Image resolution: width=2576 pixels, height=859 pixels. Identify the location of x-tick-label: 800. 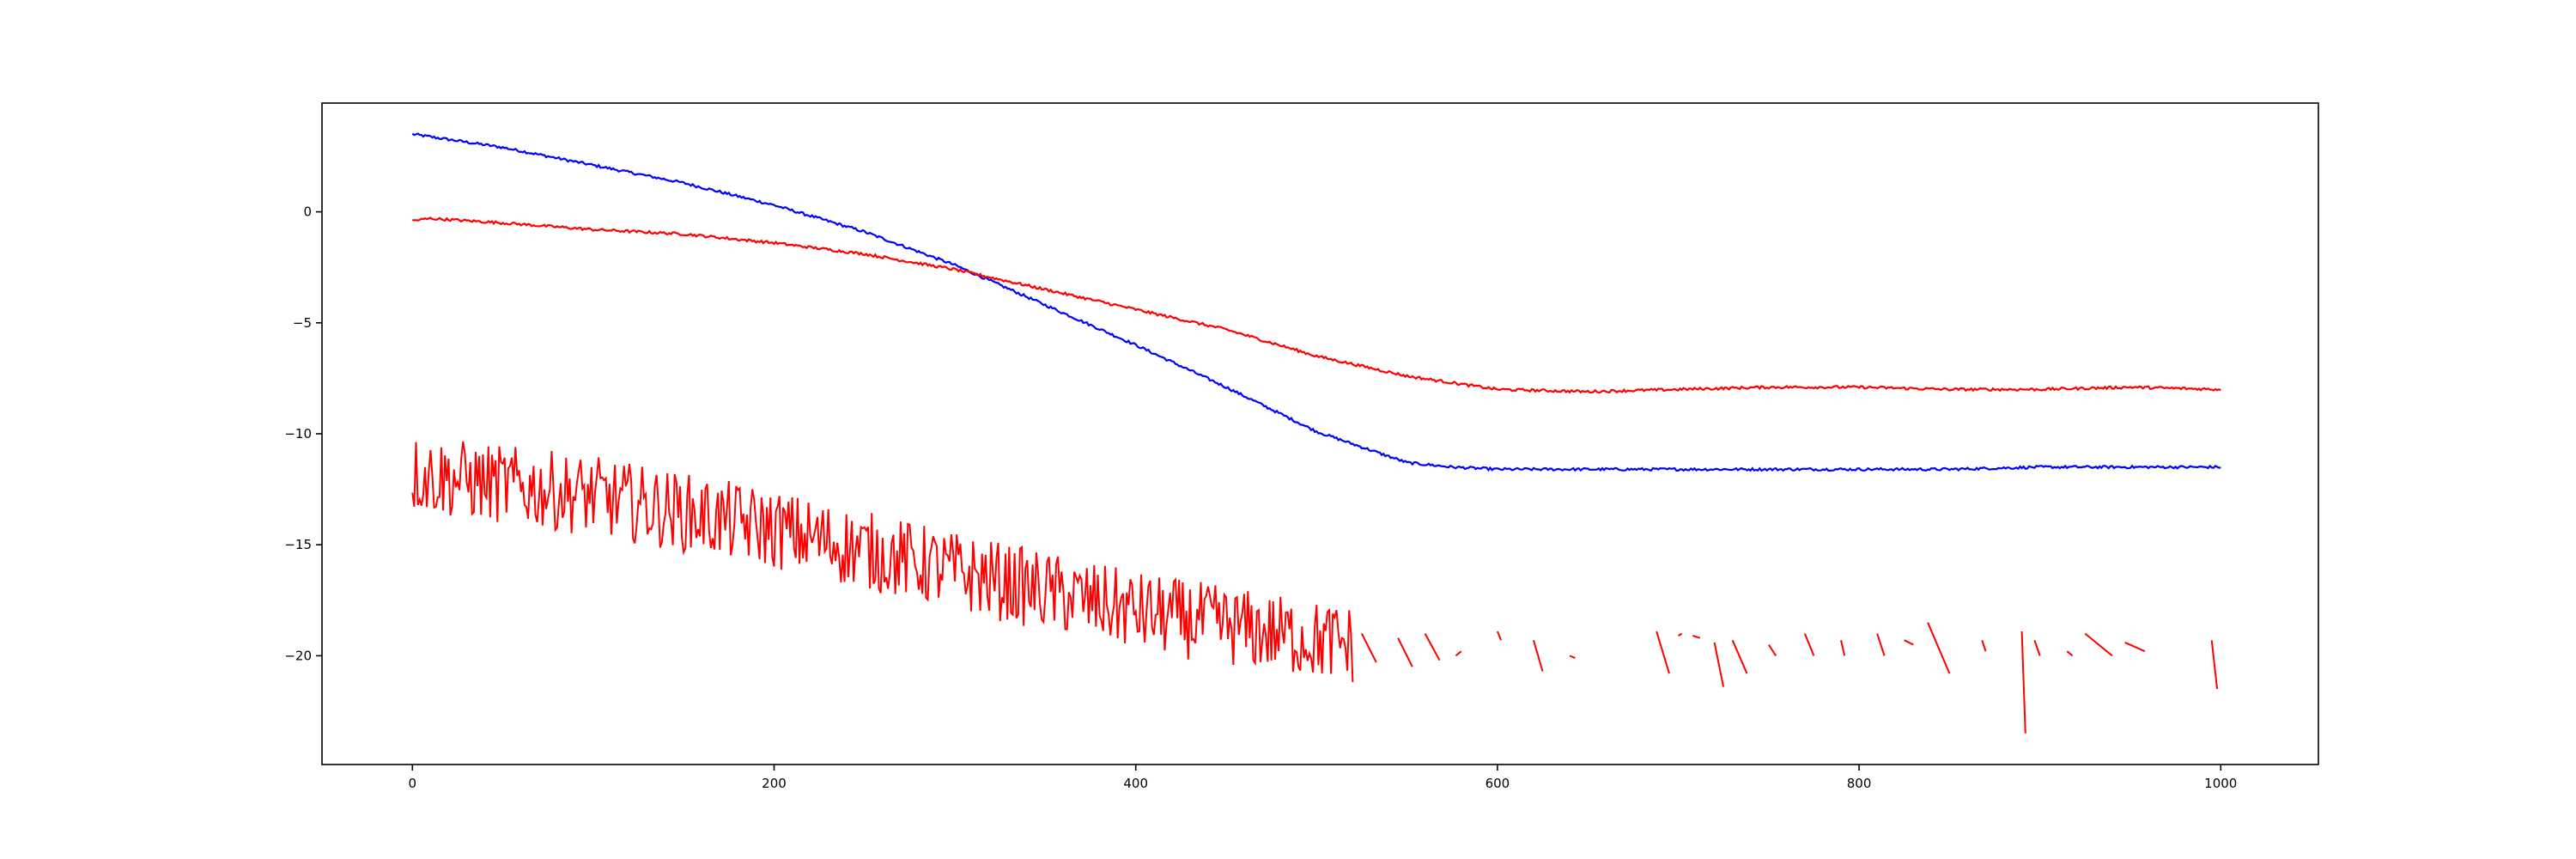
(1859, 783).